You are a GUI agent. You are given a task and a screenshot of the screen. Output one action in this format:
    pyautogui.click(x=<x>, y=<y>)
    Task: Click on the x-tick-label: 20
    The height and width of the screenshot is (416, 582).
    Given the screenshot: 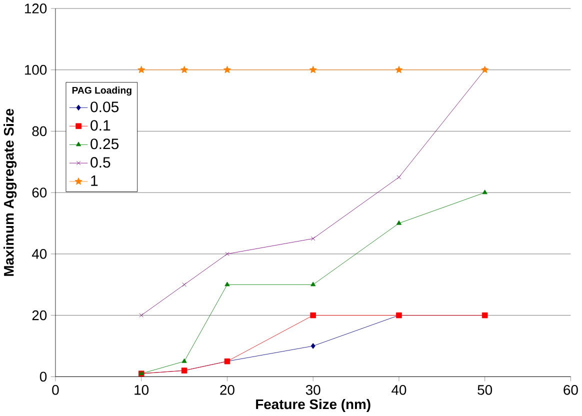 What is the action you would take?
    pyautogui.click(x=227, y=390)
    